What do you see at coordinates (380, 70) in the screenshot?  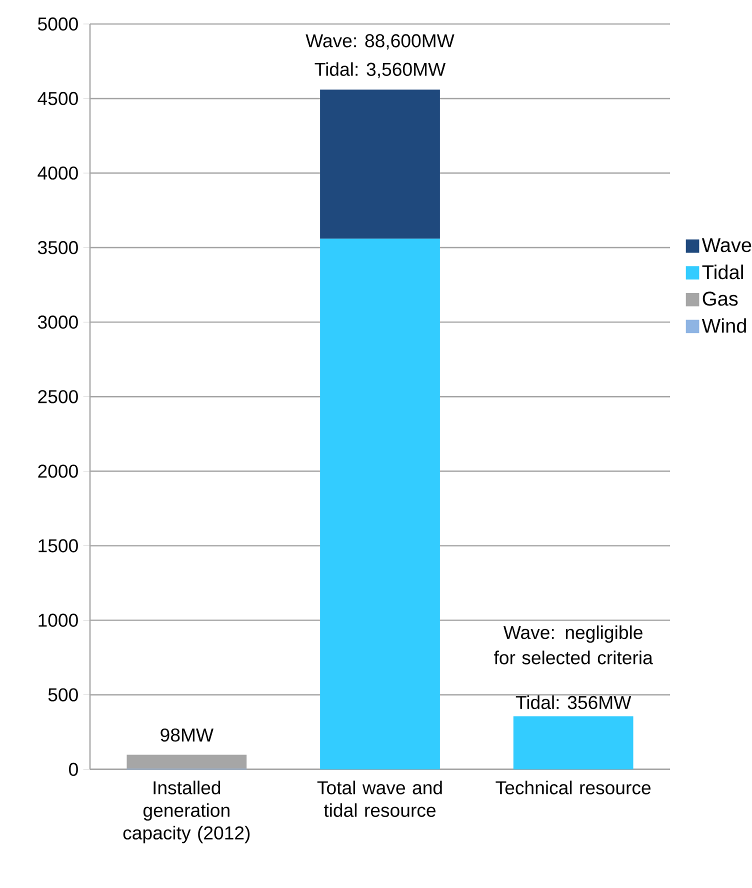 I see `annotation: Tidal: 3,560MW` at bounding box center [380, 70].